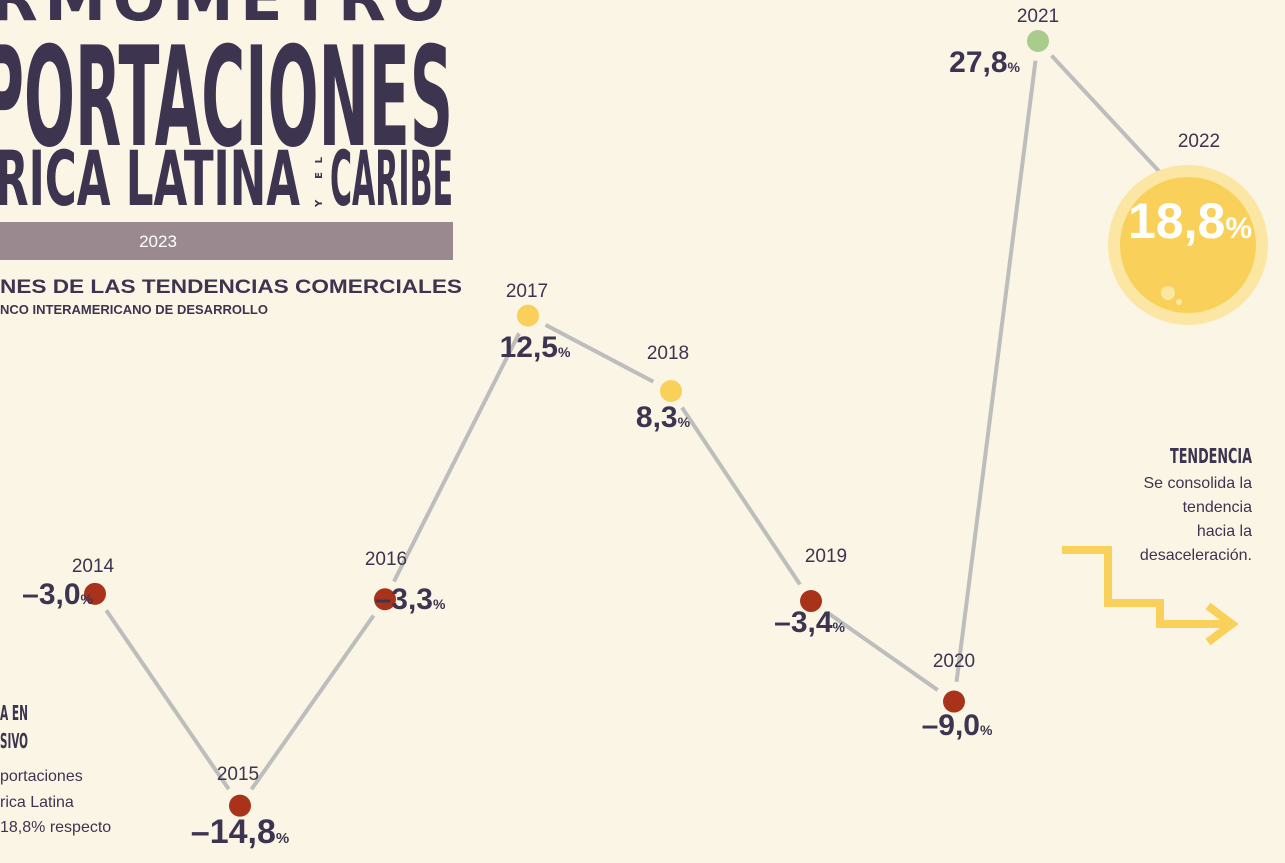 This screenshot has width=1285, height=863. I want to click on year-label: 2014, so click(93, 566).